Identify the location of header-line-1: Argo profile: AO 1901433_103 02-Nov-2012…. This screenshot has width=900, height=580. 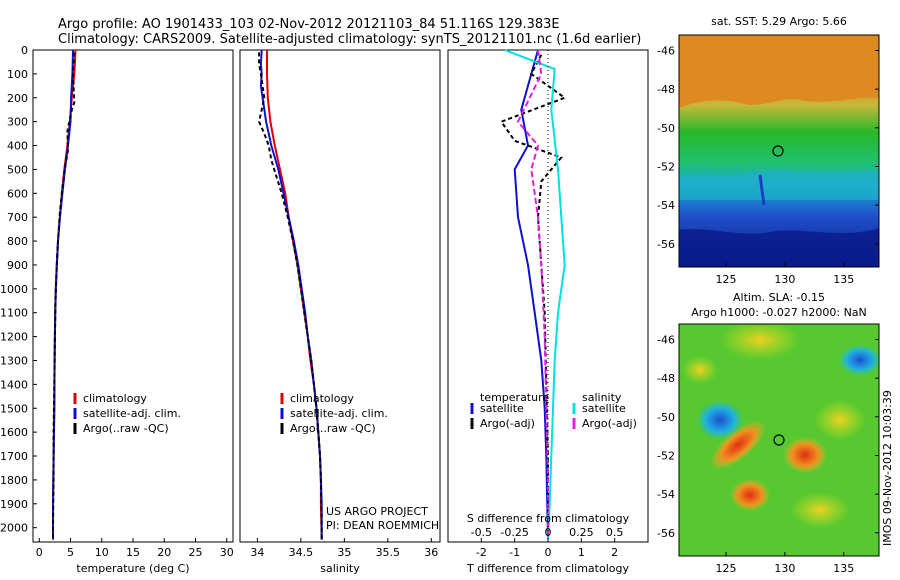
(309, 24).